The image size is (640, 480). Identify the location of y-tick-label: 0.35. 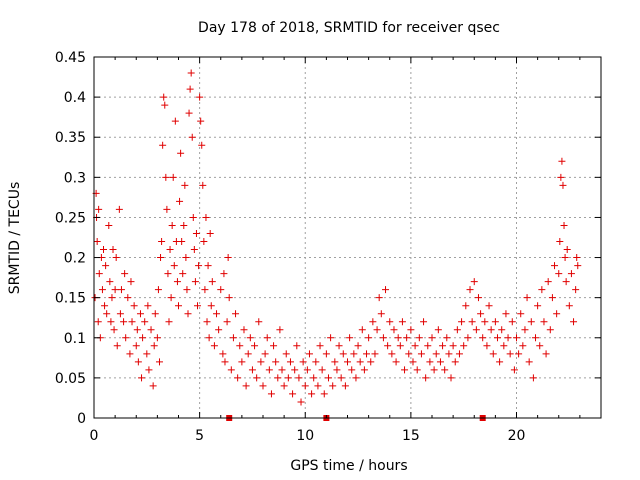
(70, 138).